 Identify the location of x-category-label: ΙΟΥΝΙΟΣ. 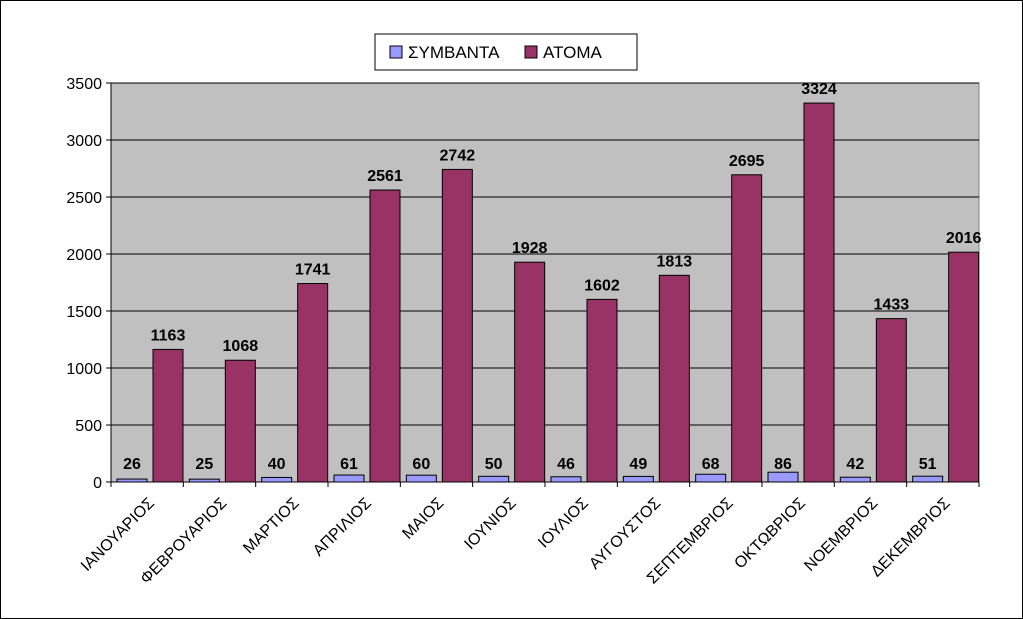
(490, 524).